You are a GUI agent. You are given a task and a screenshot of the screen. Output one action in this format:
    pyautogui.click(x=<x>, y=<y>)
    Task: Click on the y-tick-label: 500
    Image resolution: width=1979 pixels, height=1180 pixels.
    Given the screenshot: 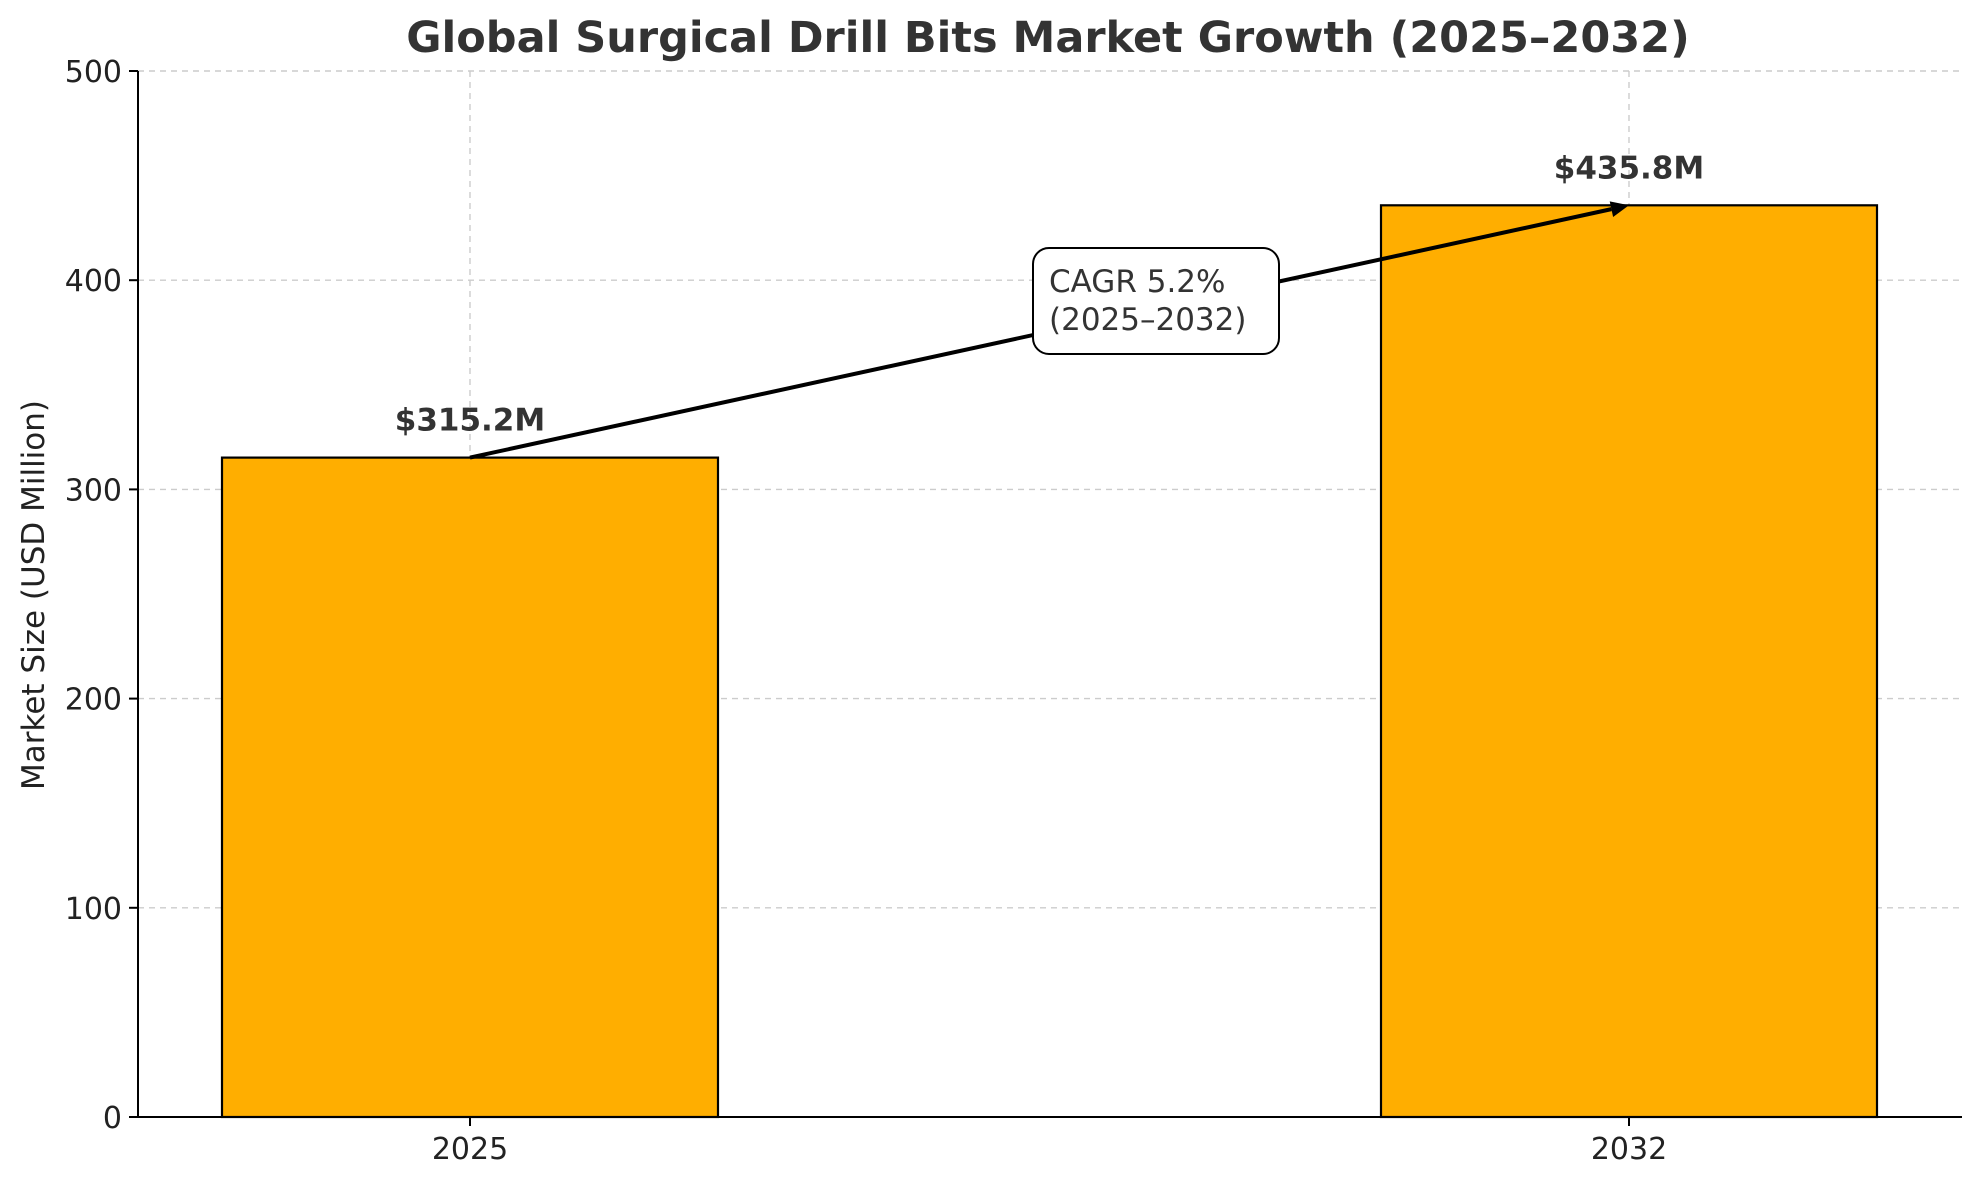 What is the action you would take?
    pyautogui.click(x=93, y=72)
    